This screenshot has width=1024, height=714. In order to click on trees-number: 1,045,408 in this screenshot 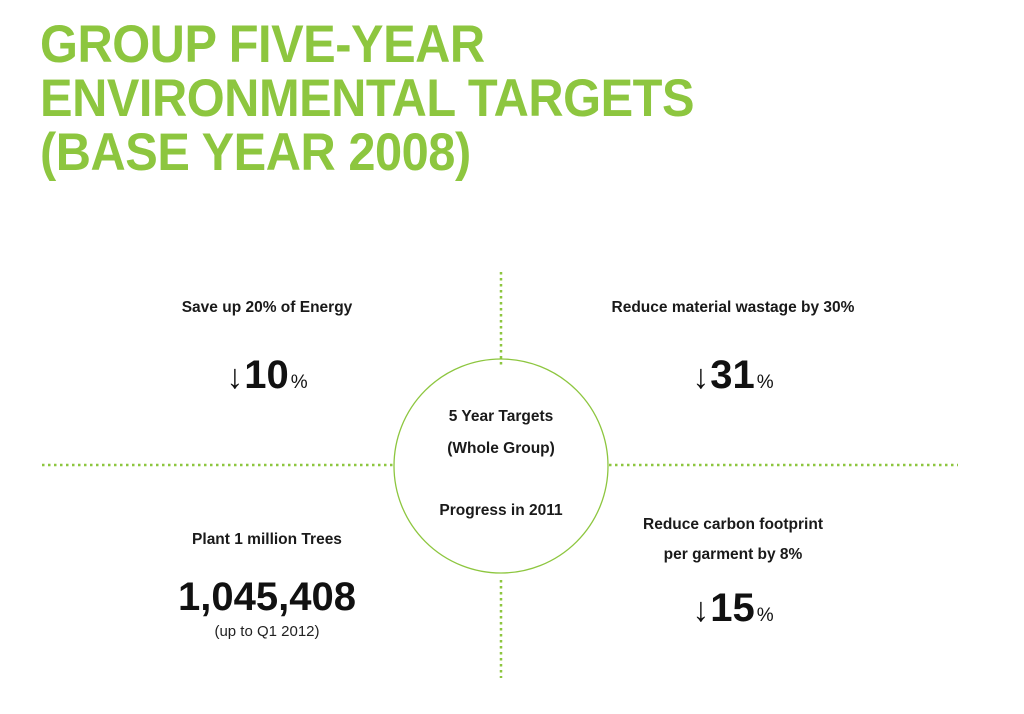, I will do `click(267, 597)`.